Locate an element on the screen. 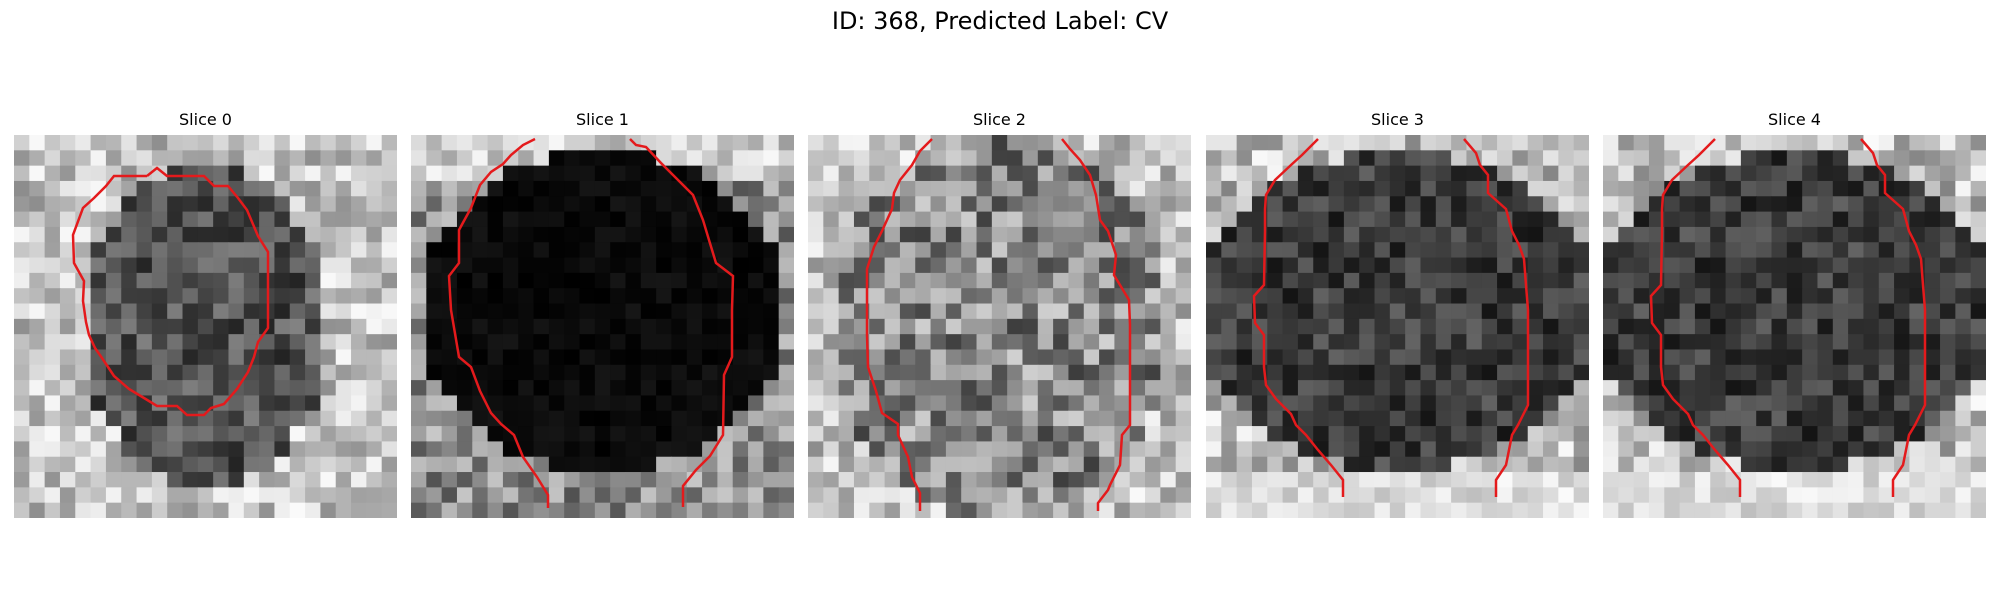 Image resolution: width=2000 pixels, height=600 pixels. segmentation-contour-2-left is located at coordinates (899, 324).